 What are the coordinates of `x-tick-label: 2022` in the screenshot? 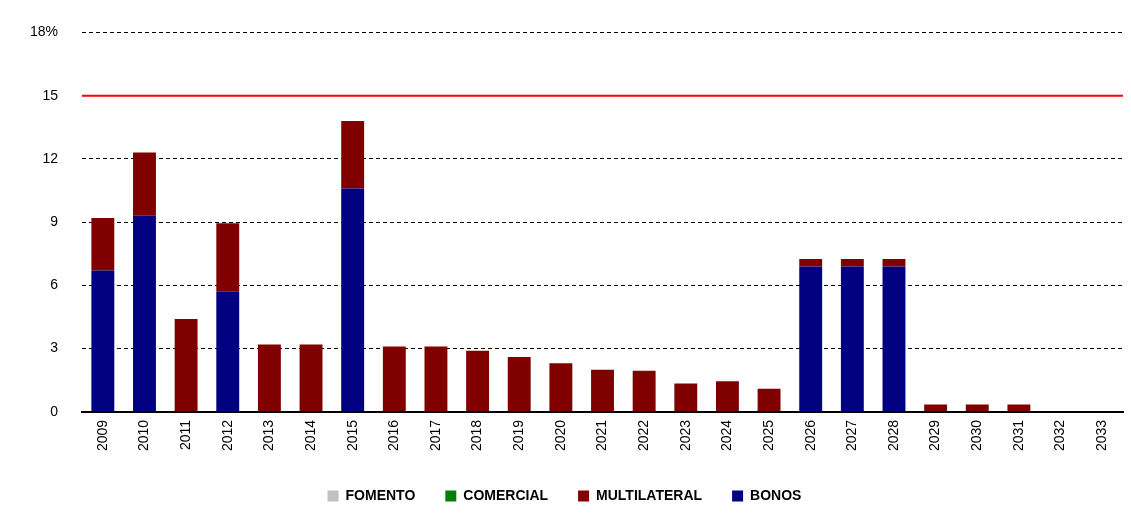 It's located at (643, 435).